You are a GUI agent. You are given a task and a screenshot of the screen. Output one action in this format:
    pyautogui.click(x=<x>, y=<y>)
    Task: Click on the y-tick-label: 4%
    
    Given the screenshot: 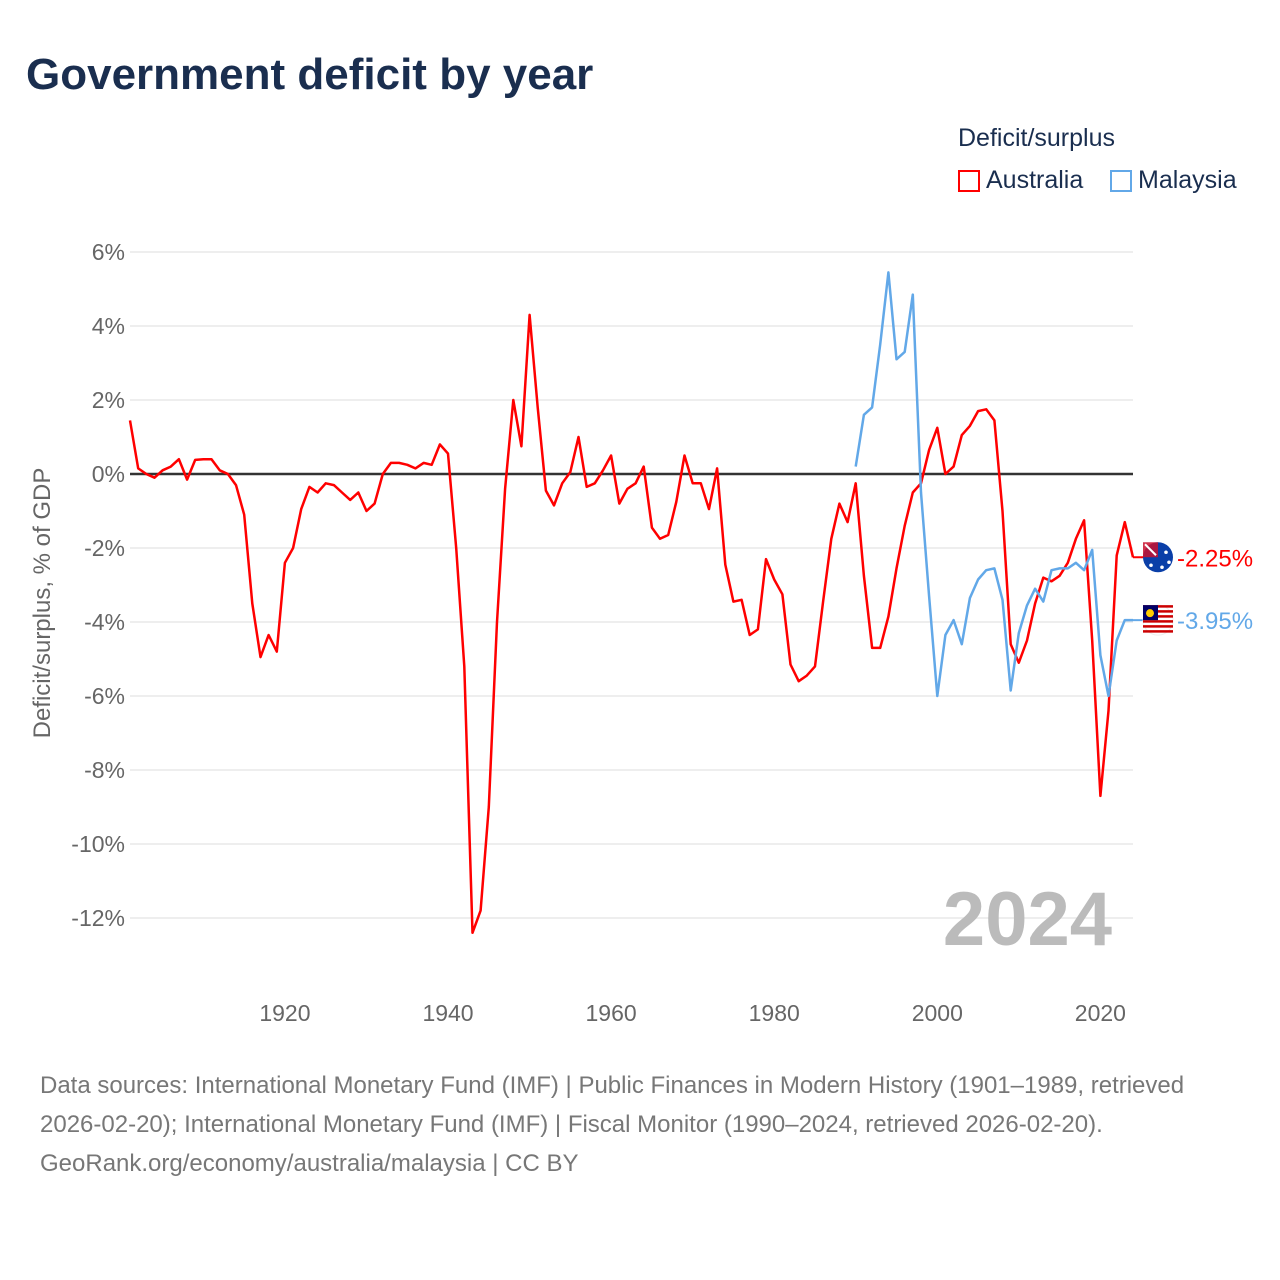 What is the action you would take?
    pyautogui.click(x=108, y=326)
    